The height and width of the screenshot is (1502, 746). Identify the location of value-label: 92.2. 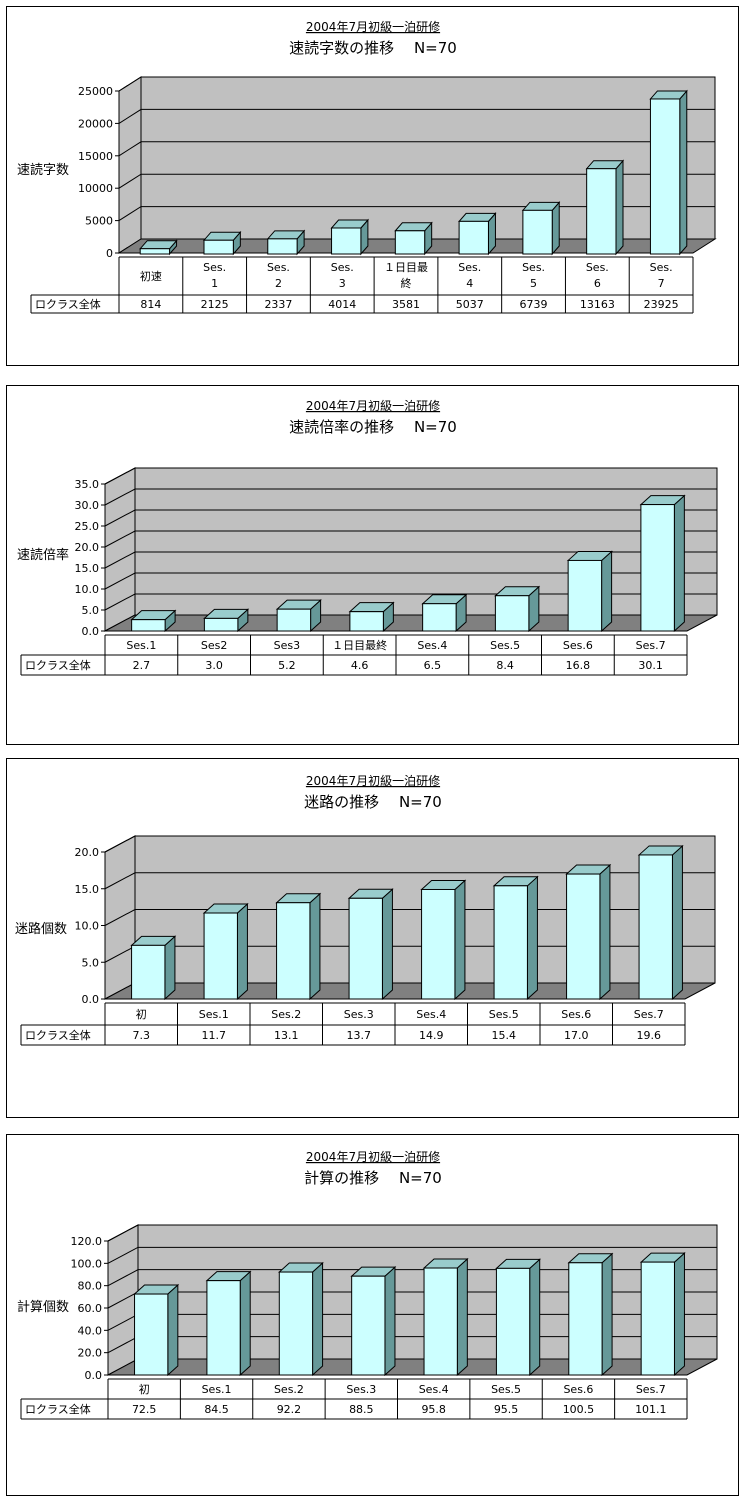
(289, 1409).